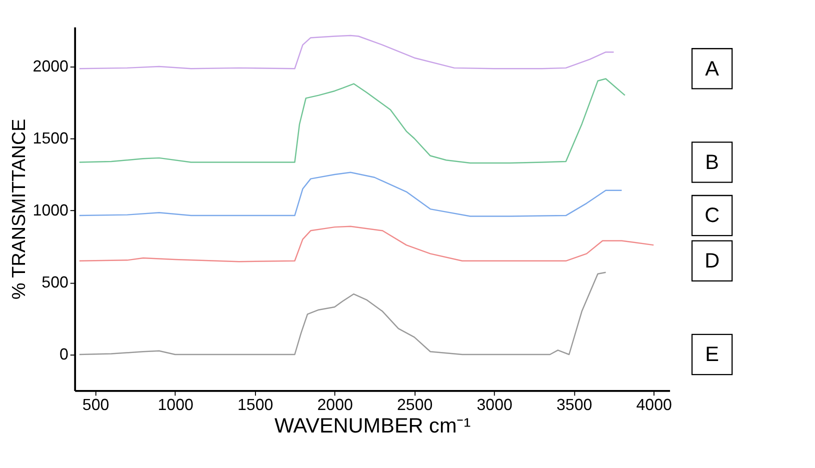  Describe the element at coordinates (176, 405) in the screenshot. I see `x-tick-label: 1000` at that location.